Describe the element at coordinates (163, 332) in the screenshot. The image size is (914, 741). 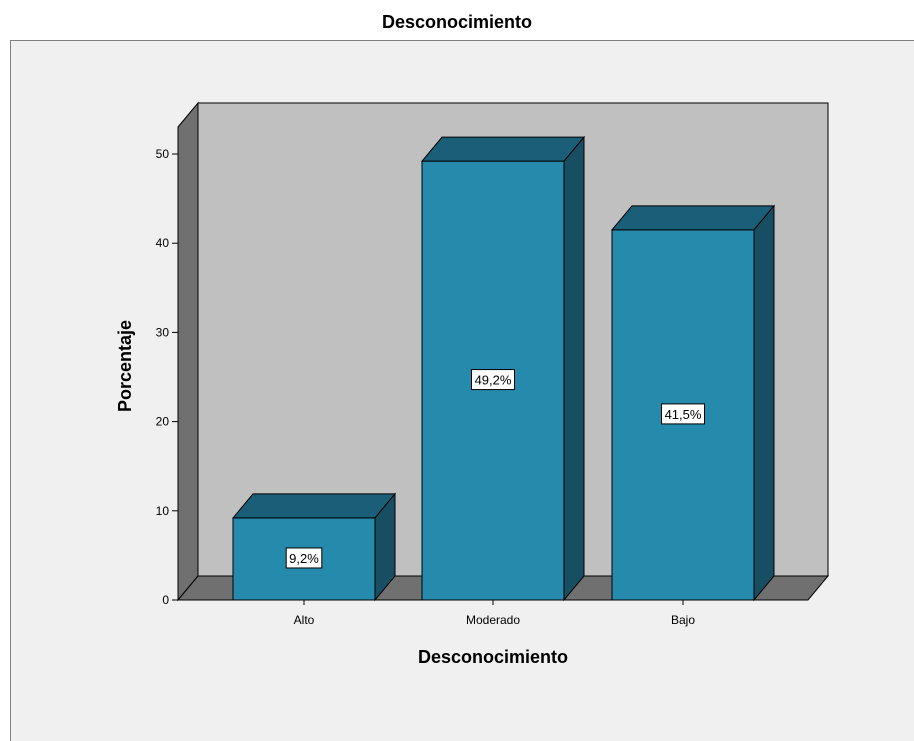
I see `y-tick-label: 30` at that location.